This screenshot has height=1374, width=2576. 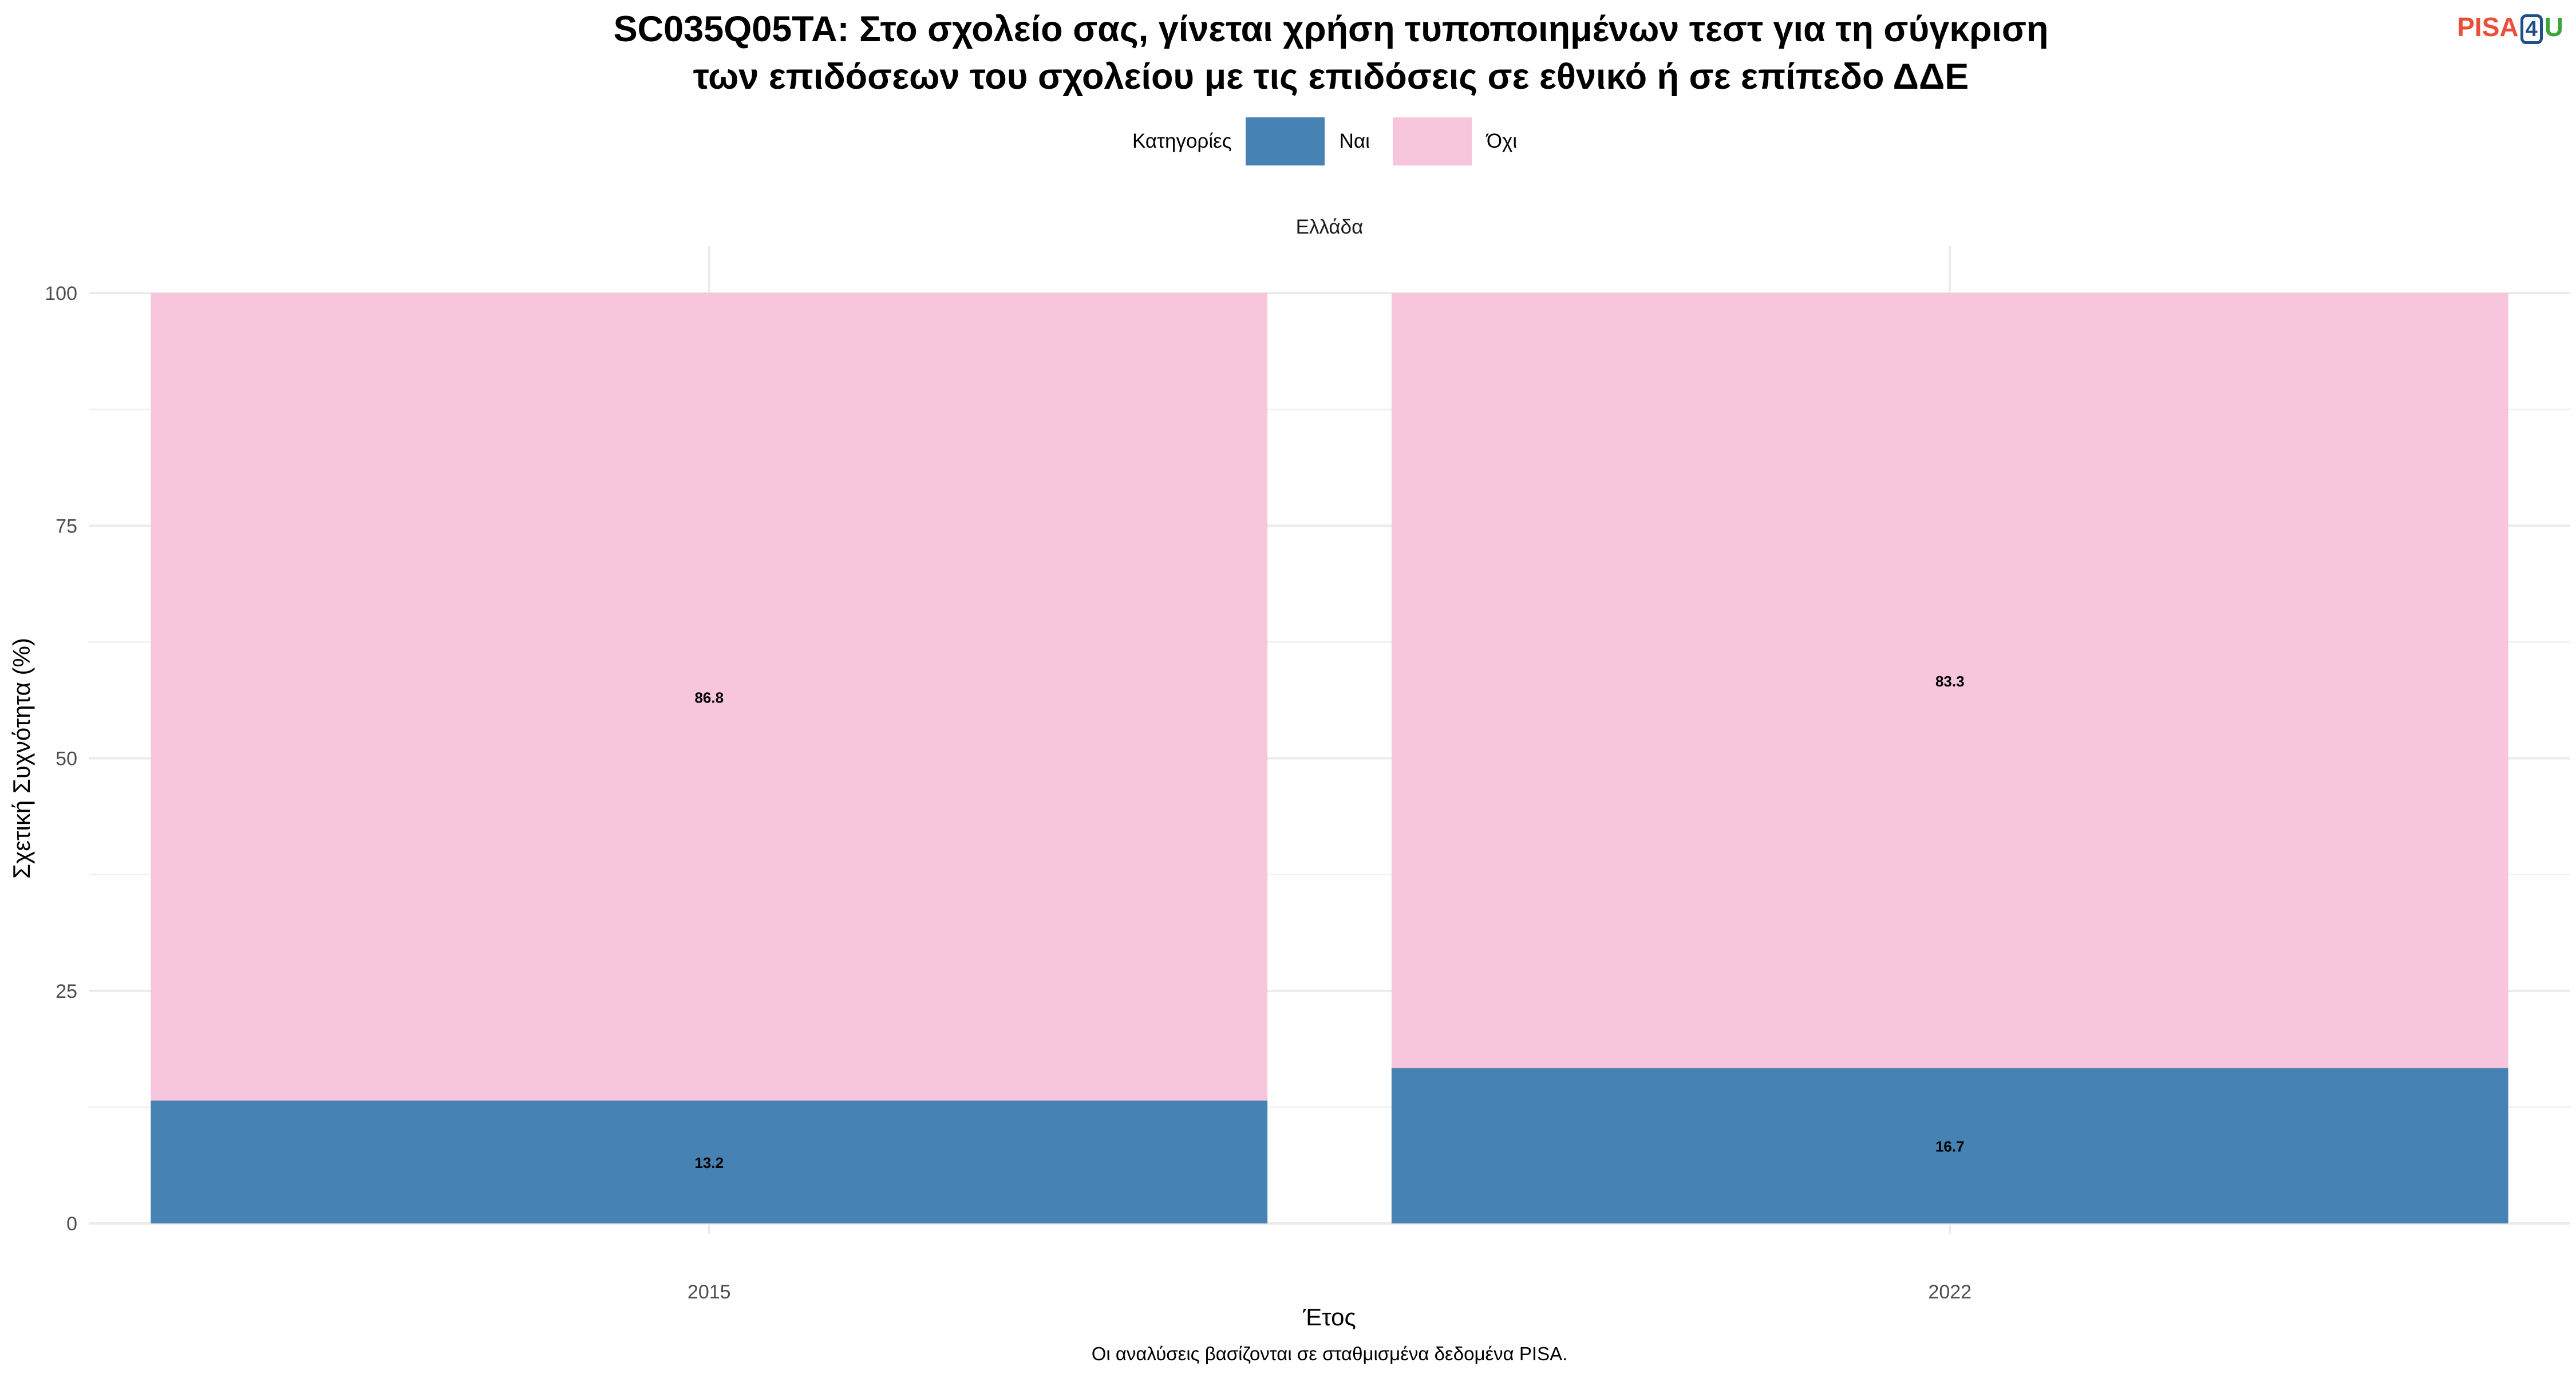 What do you see at coordinates (21, 758) in the screenshot?
I see `y-axis-title: Σχετική Συχνότητα (%)` at bounding box center [21, 758].